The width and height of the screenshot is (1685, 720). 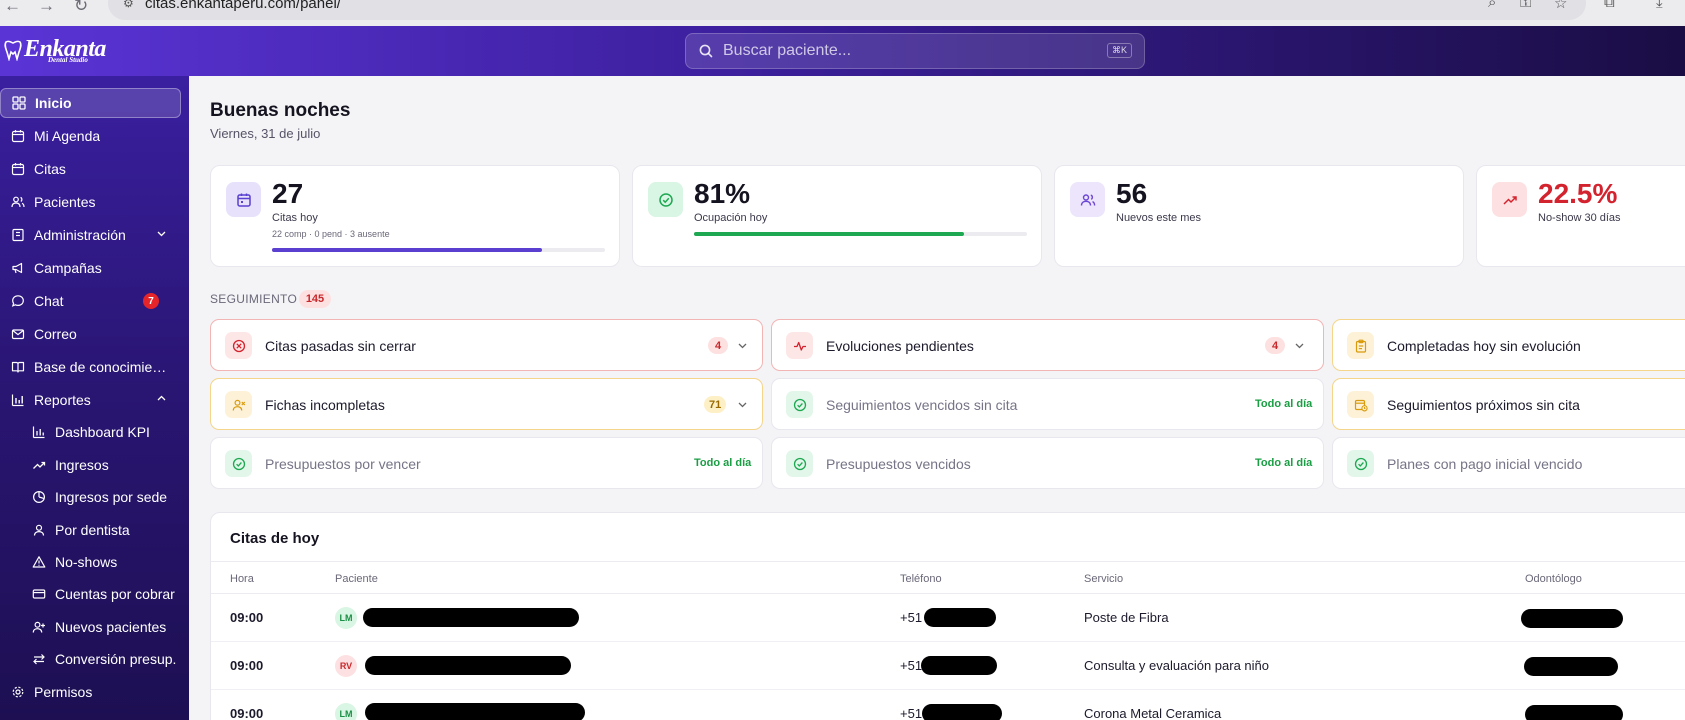 I want to click on reload-icon: ↻, so click(x=81, y=7).